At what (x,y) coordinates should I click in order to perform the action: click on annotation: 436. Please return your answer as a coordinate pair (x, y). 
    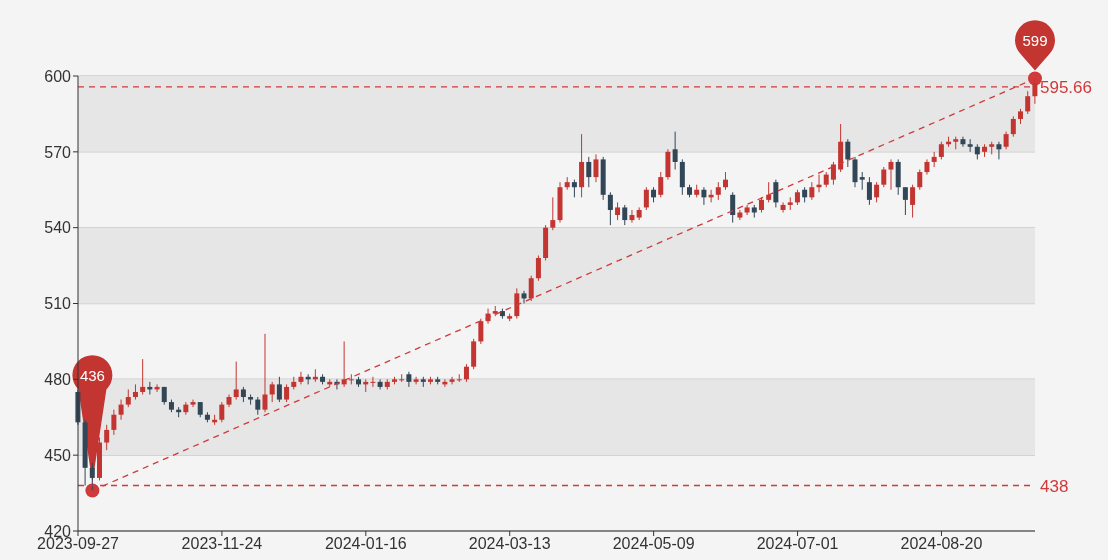
    Looking at the image, I should click on (92, 375).